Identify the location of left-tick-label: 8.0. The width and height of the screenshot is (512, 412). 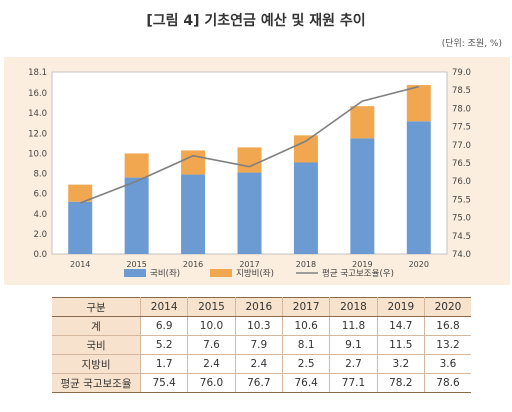
(40, 175).